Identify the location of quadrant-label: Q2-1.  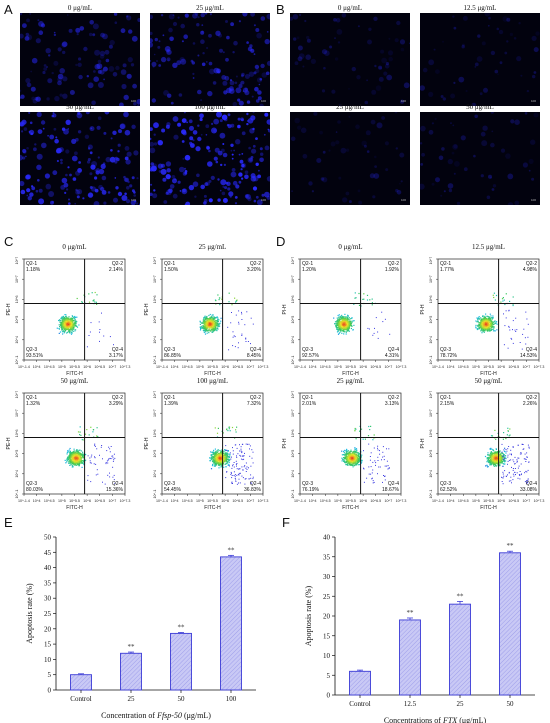
(445, 264).